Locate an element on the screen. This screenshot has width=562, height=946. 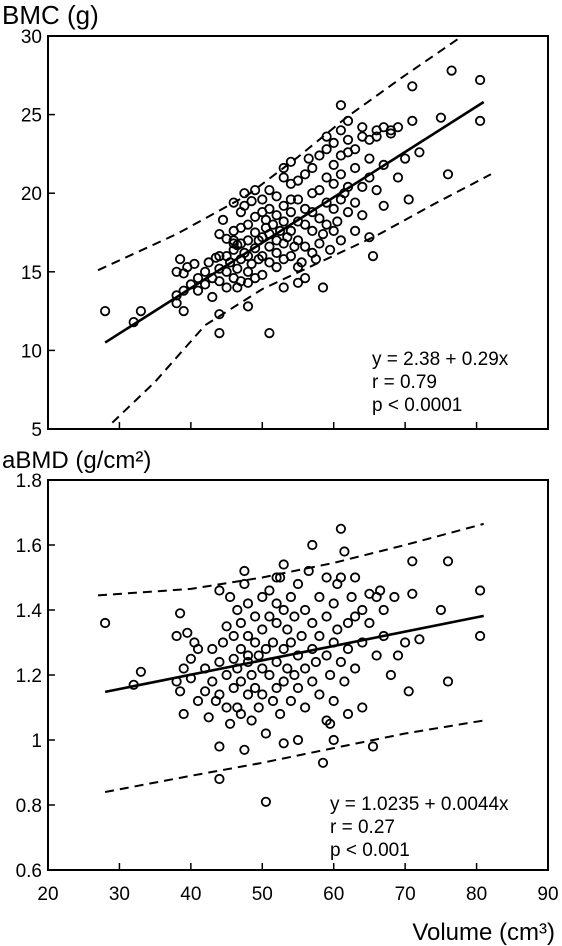
abmd-annotation-r: r = 0.27 is located at coordinates (362, 827).